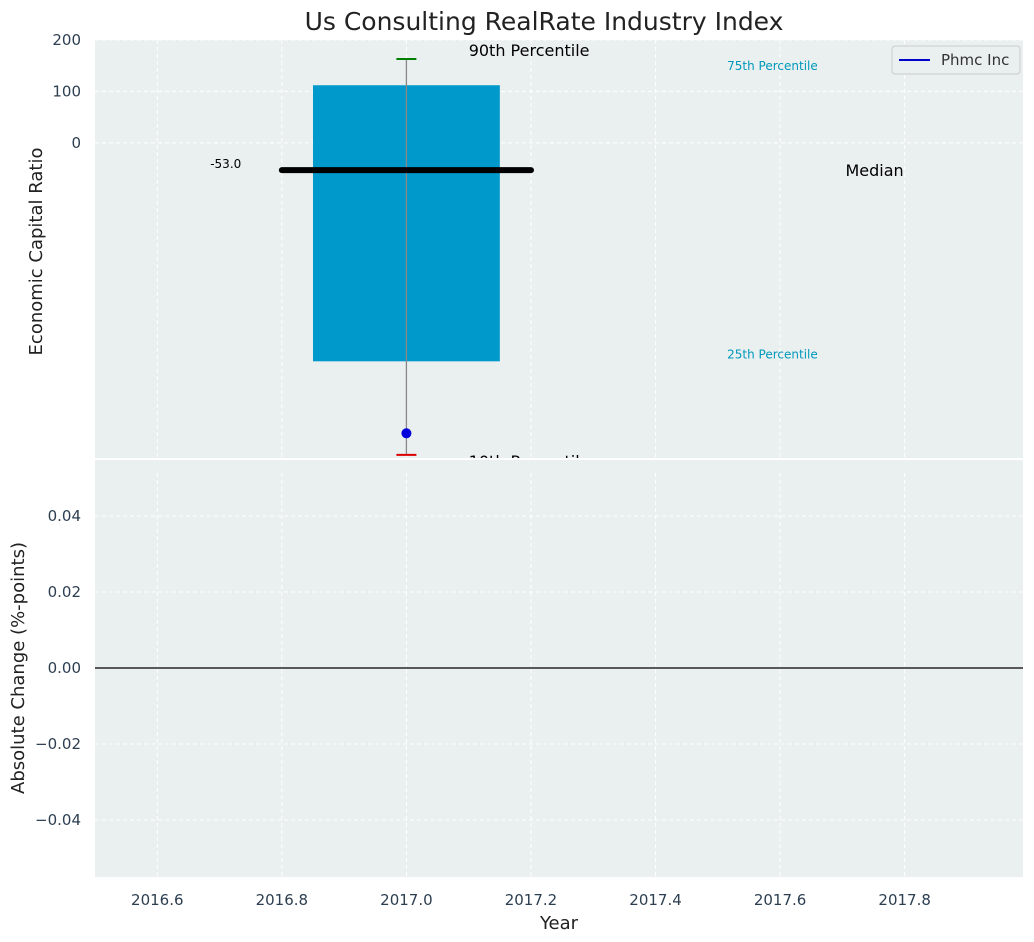 Image resolution: width=1034 pixels, height=942 pixels. I want to click on legend: Phmc Inc, so click(956, 60).